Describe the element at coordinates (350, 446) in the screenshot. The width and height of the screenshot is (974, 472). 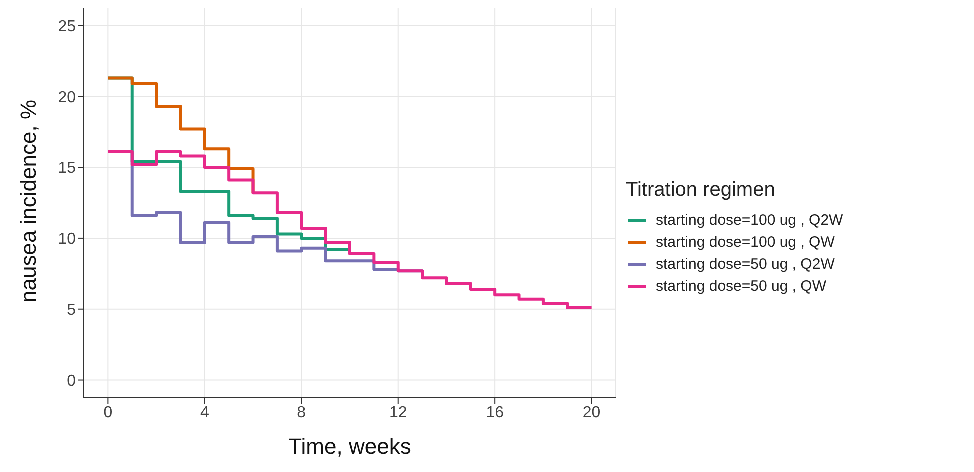
I see `x-axis-title: Time, weeks` at that location.